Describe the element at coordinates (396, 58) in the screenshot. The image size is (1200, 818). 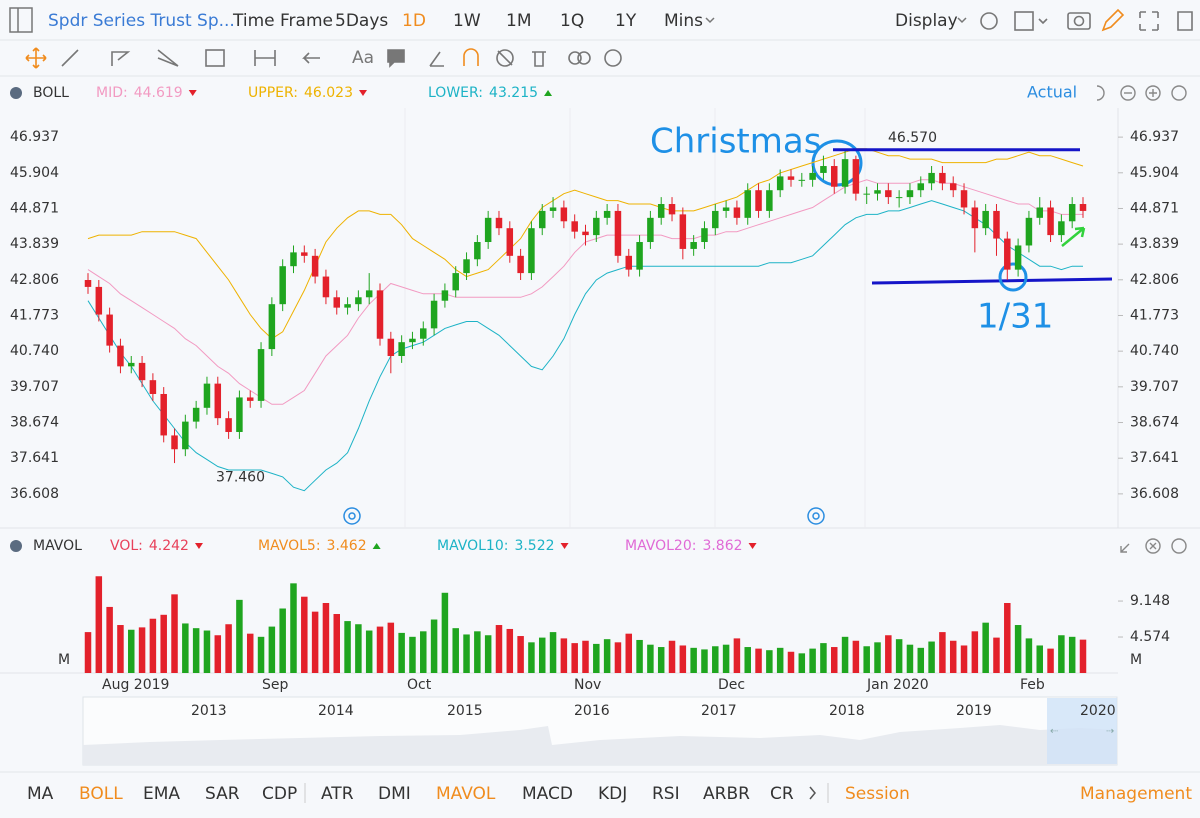
I see `note-tool` at that location.